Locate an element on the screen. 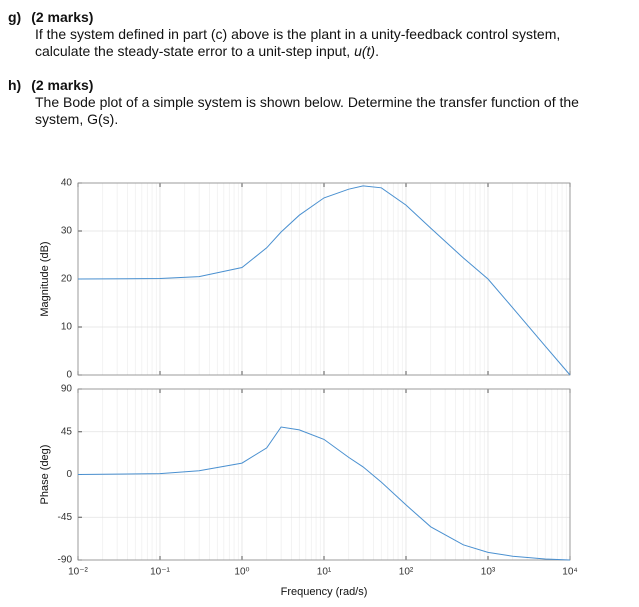 This screenshot has height=607, width=639. q-text: . is located at coordinates (377, 51).